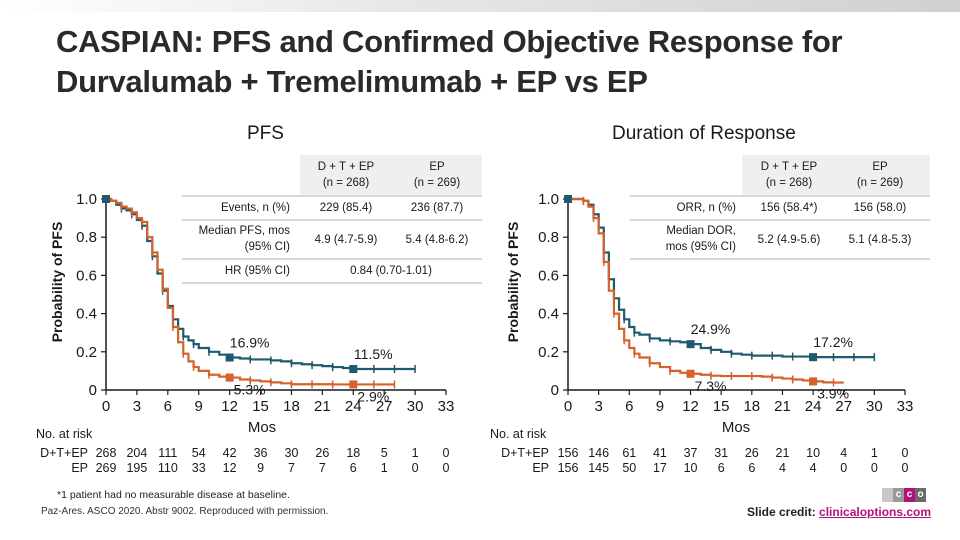 The image size is (960, 540). I want to click on dor-x-tick-label: 3, so click(598, 406).